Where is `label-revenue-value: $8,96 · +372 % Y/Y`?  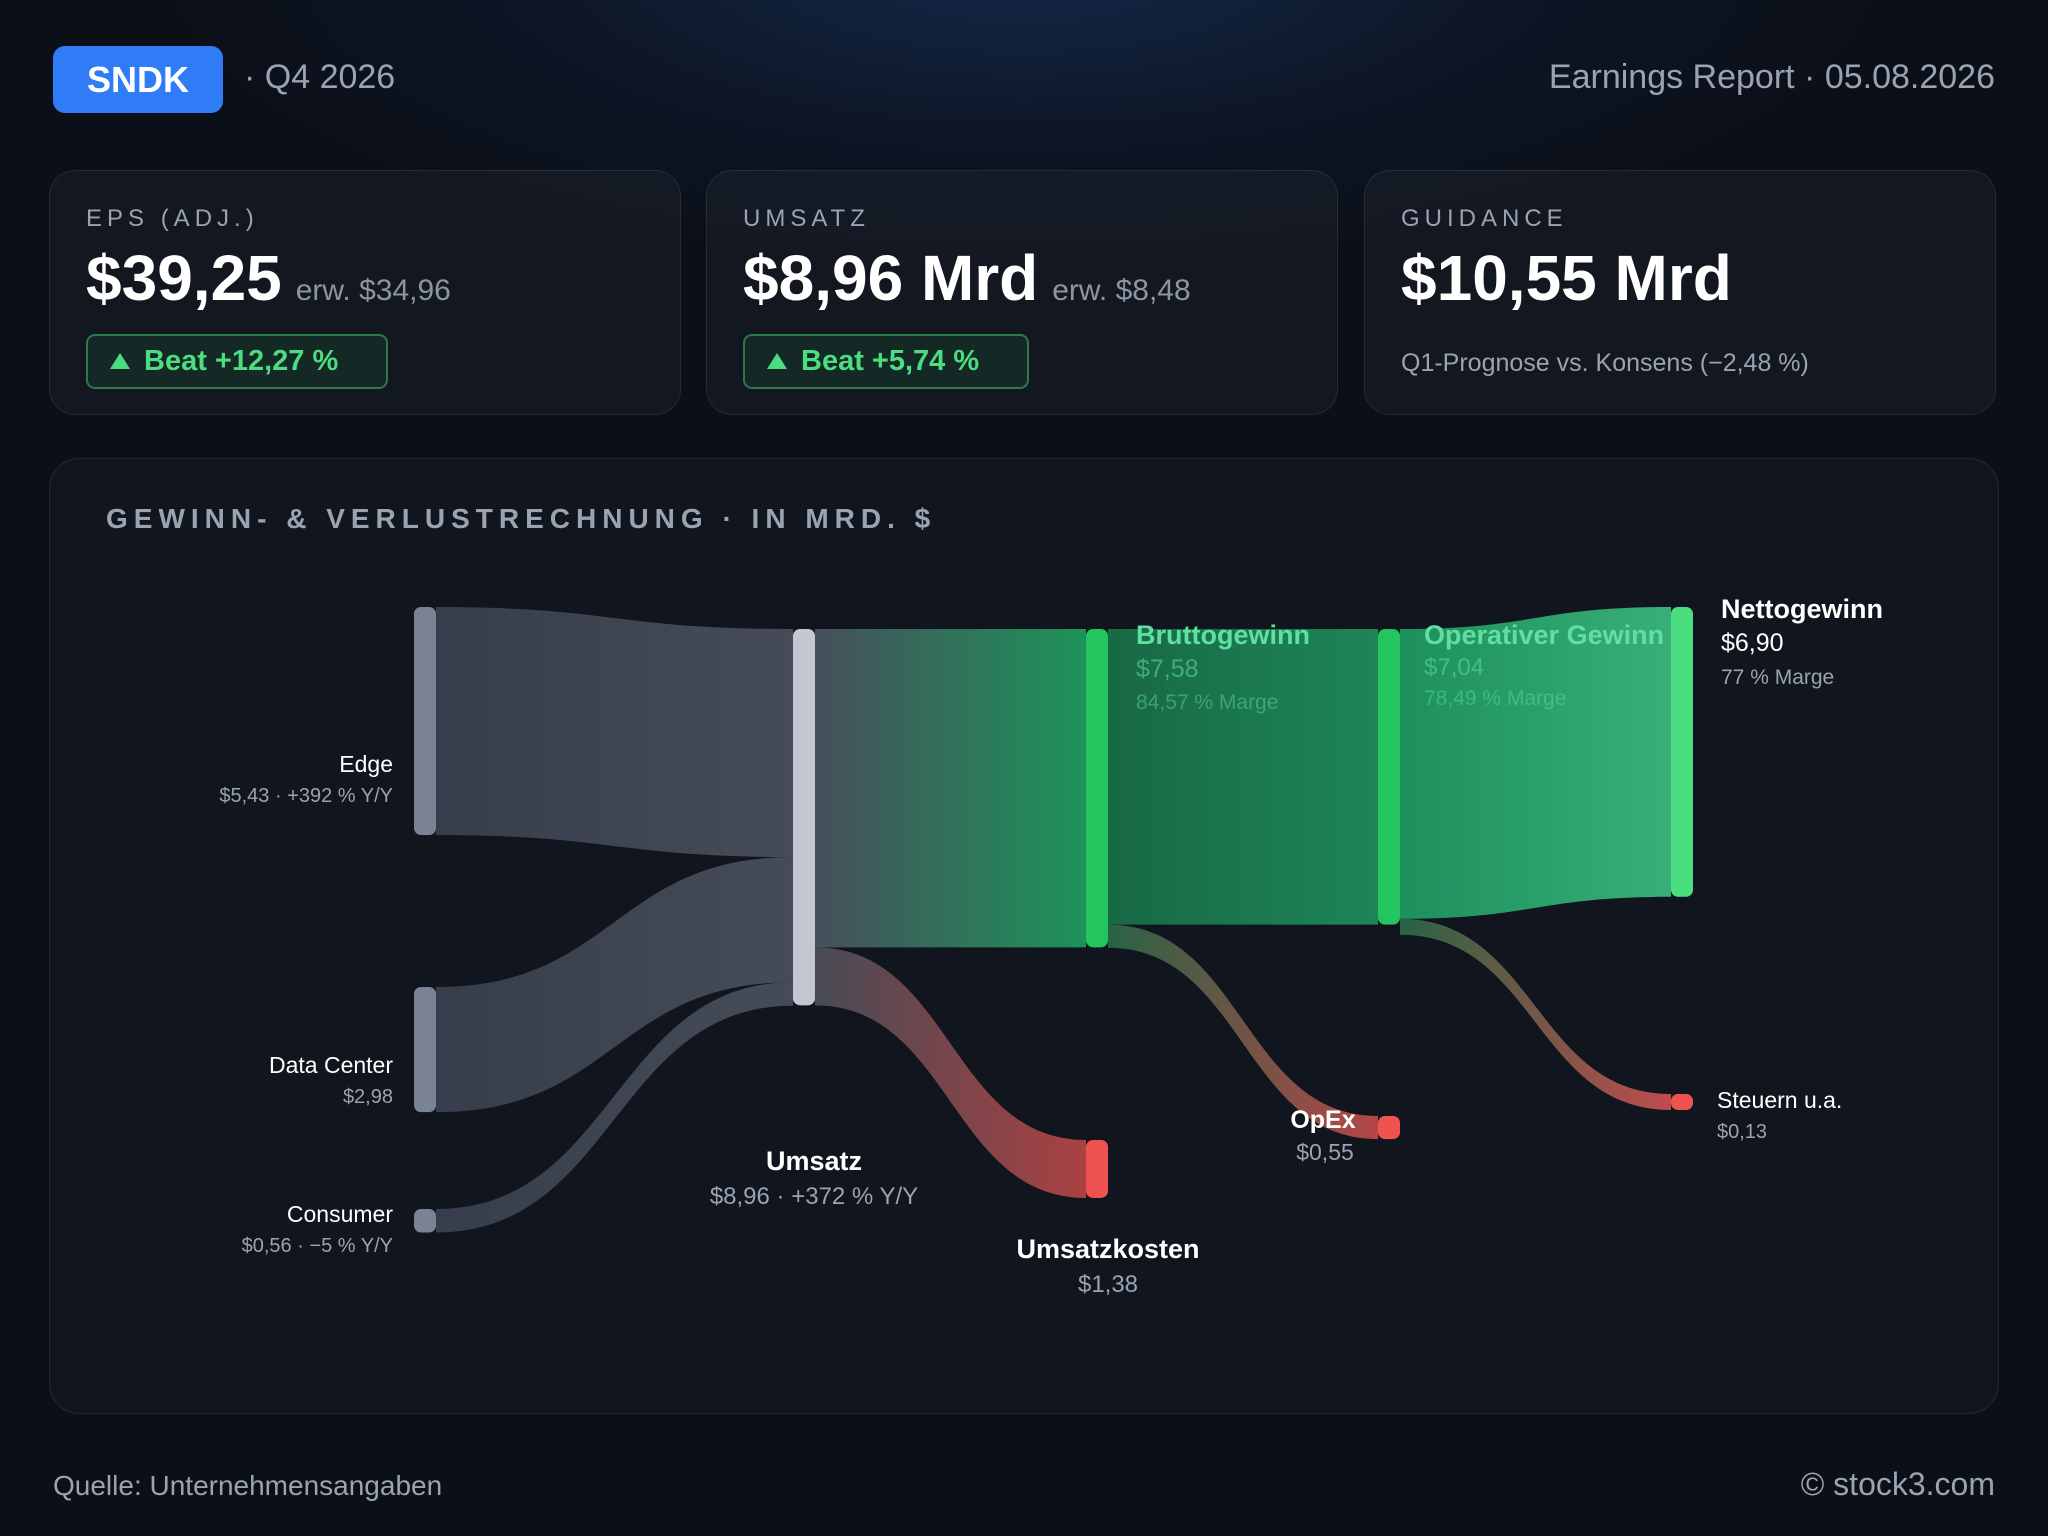
label-revenue-value: $8,96 · +372 % Y/Y is located at coordinates (814, 1196).